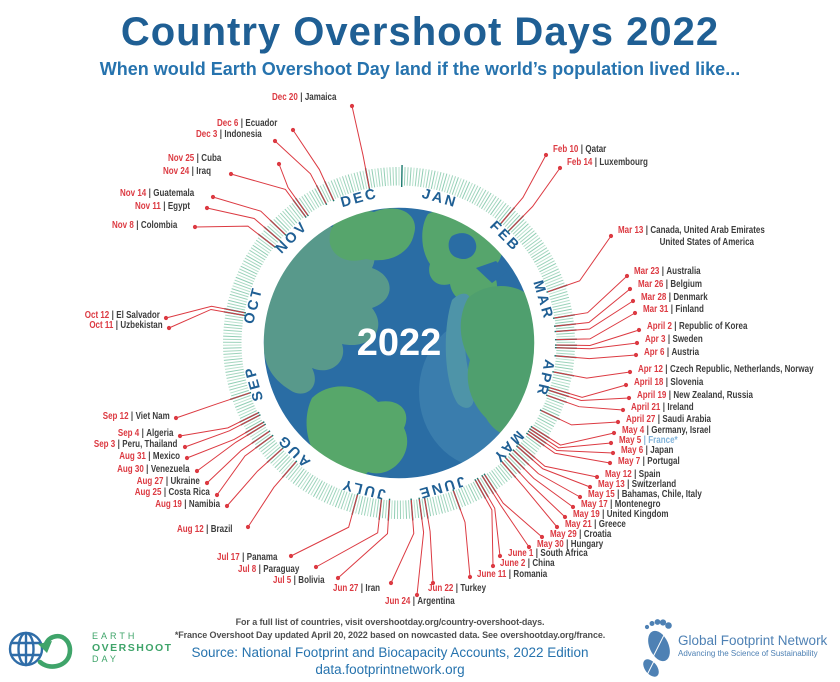  Describe the element at coordinates (596, 149) in the screenshot. I see `country-name: Qatar` at that location.